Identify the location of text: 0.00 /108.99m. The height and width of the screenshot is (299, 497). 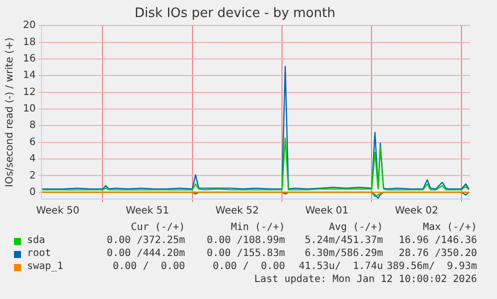
(245, 240).